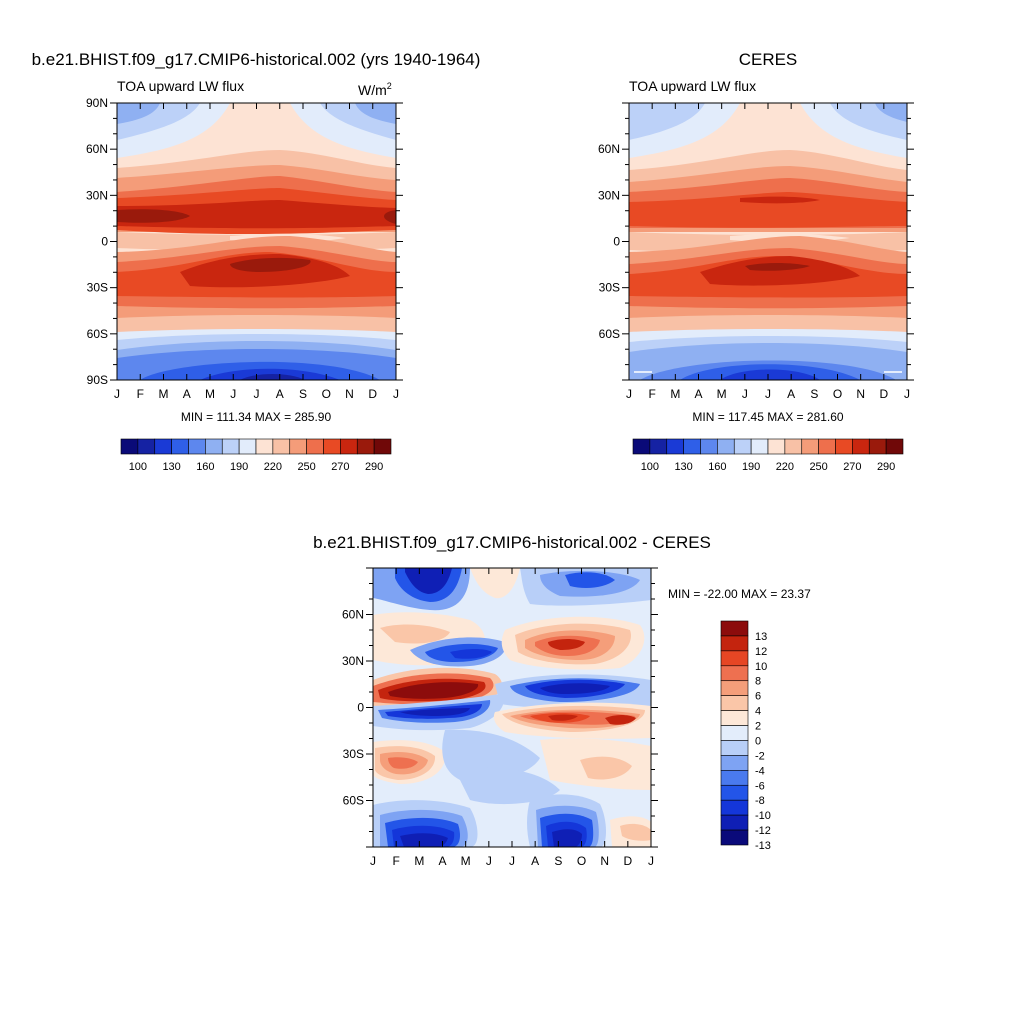 The image size is (1024, 1024). I want to click on colorbar-label: 12, so click(761, 652).